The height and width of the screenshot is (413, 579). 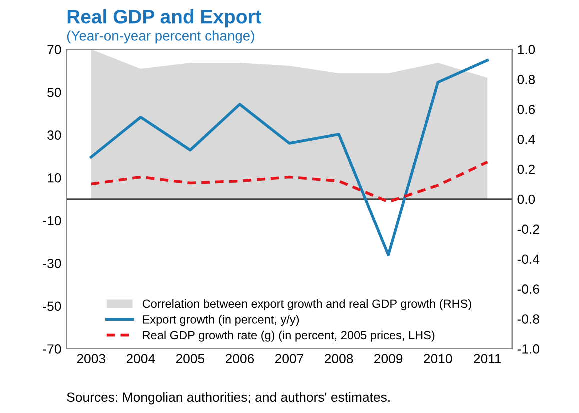 I want to click on x-tick-label: 2008, so click(x=339, y=359).